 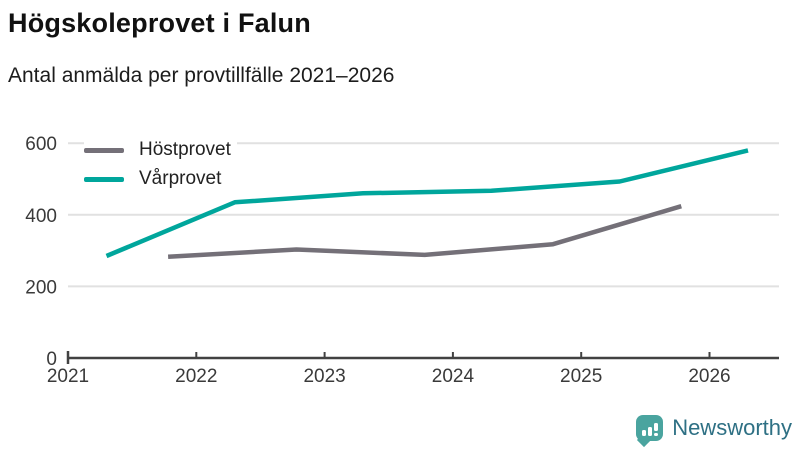 I want to click on legend-item-hostprovet: Höstprovet, so click(x=157, y=150).